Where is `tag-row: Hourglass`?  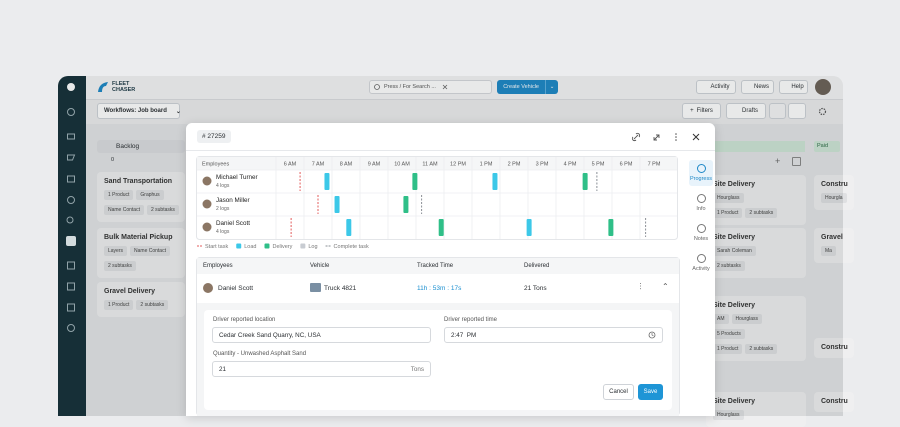
tag-row: Hourglass is located at coordinates (756, 415).